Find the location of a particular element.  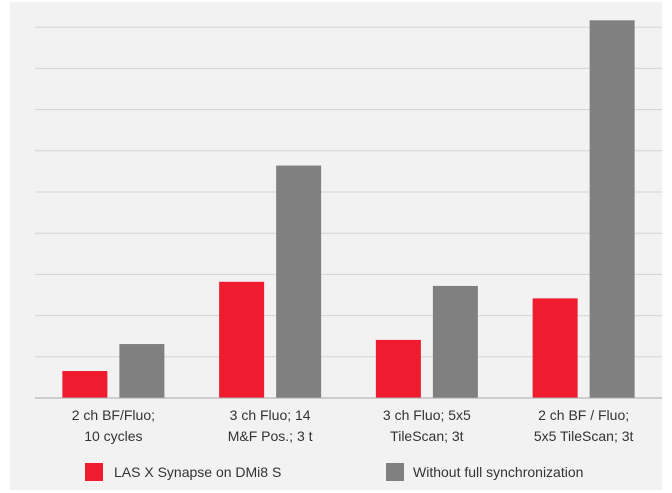

x-tick-label: 5x5 TileScan; 3t is located at coordinates (584, 436).